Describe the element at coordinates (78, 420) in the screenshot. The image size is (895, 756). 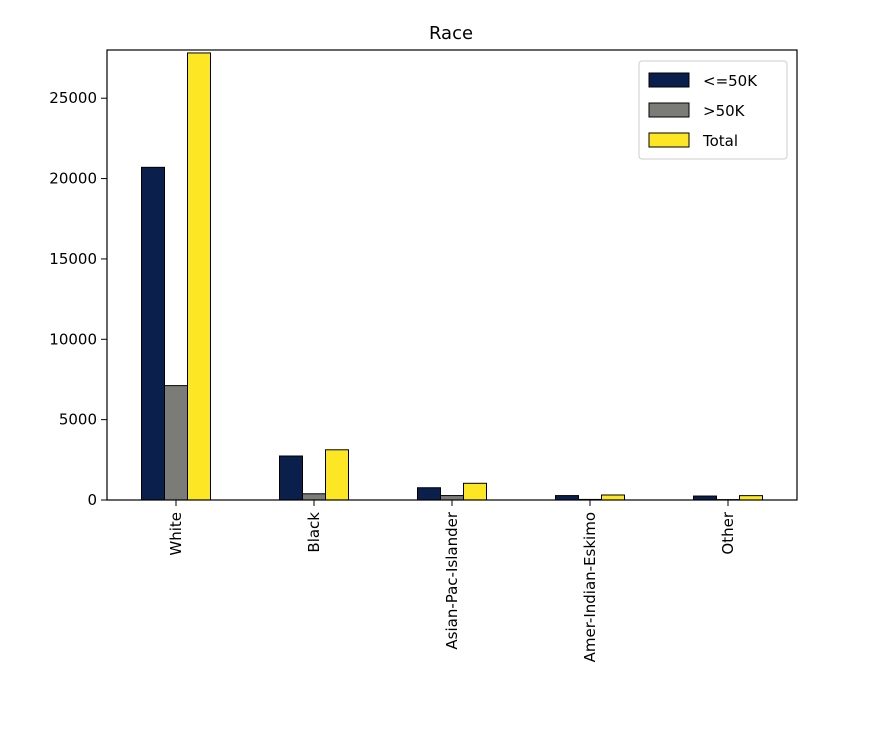
I see `y-tick-label: 5000` at that location.